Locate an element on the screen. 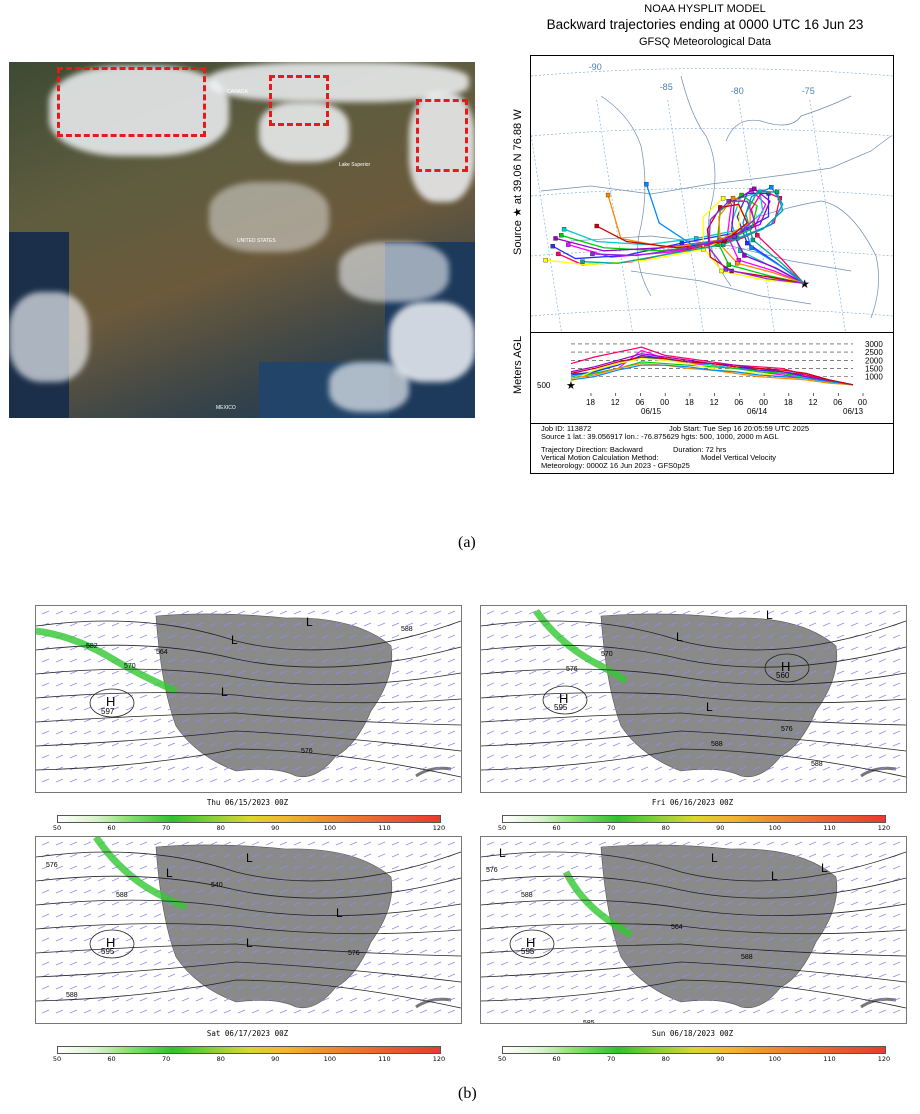 The height and width of the screenshot is (1114, 920). source-star-icon: ★ is located at coordinates (804, 284).